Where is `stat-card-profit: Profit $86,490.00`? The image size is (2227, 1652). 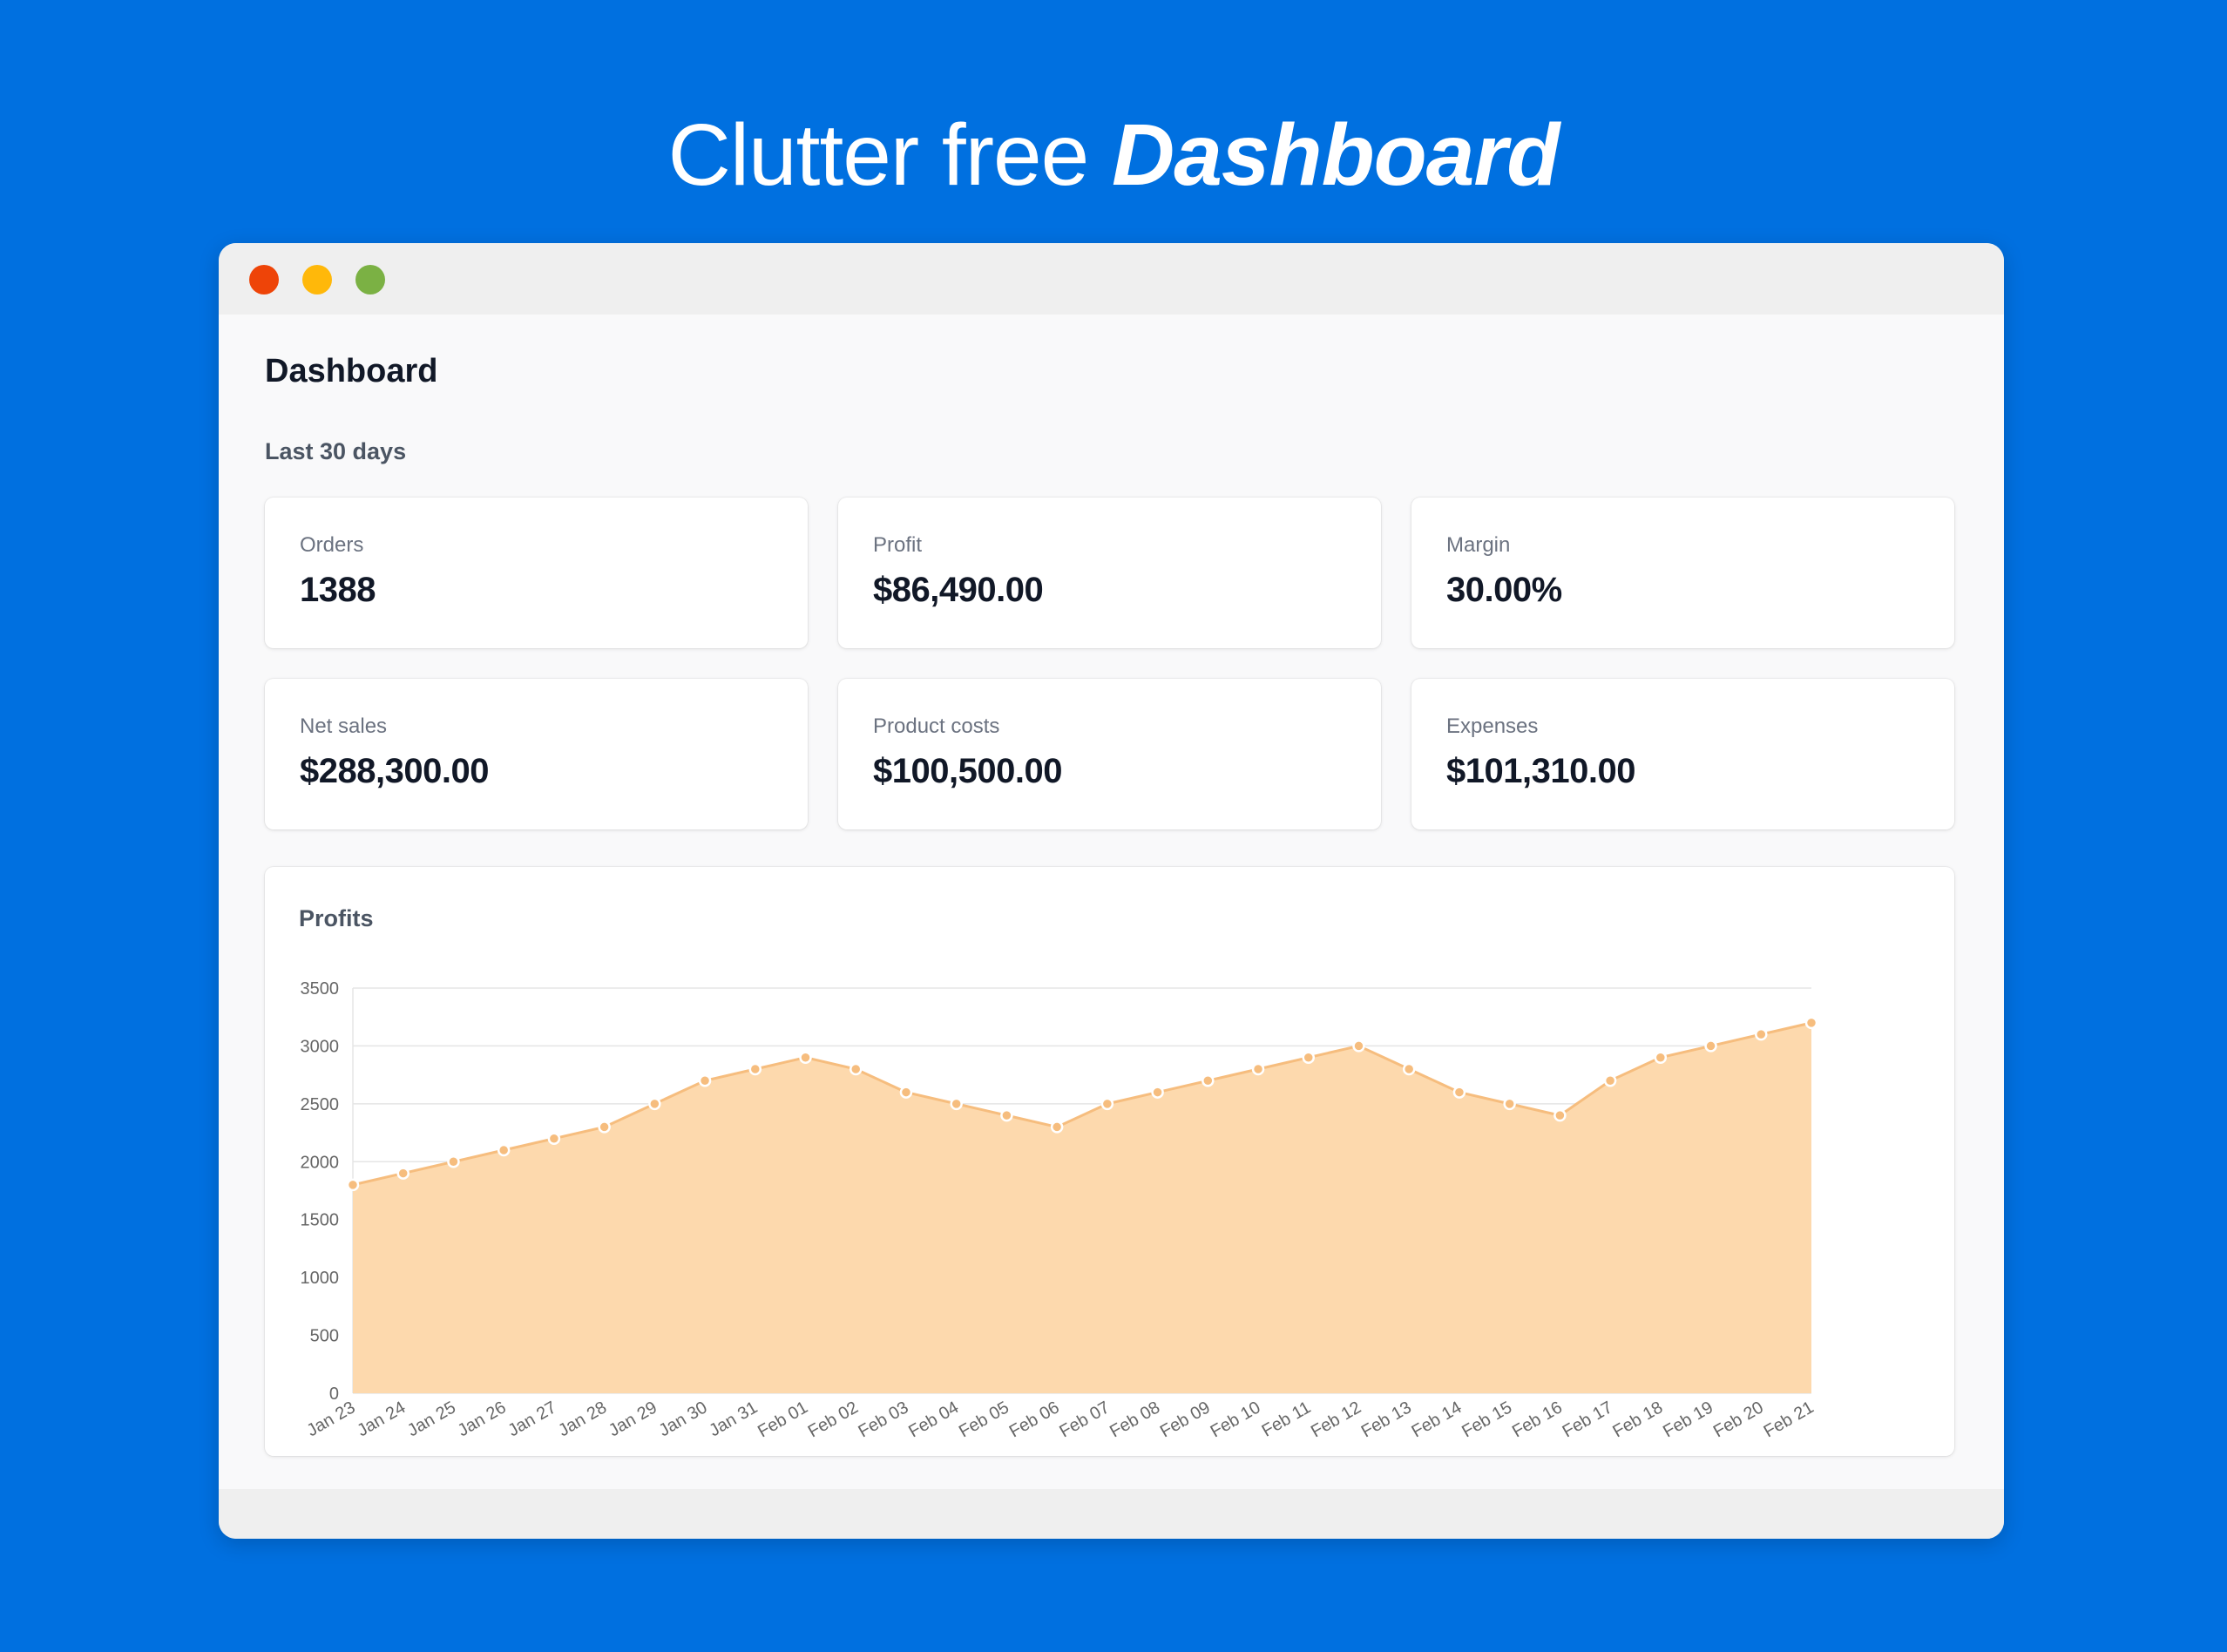 stat-card-profit: Profit $86,490.00 is located at coordinates (1109, 573).